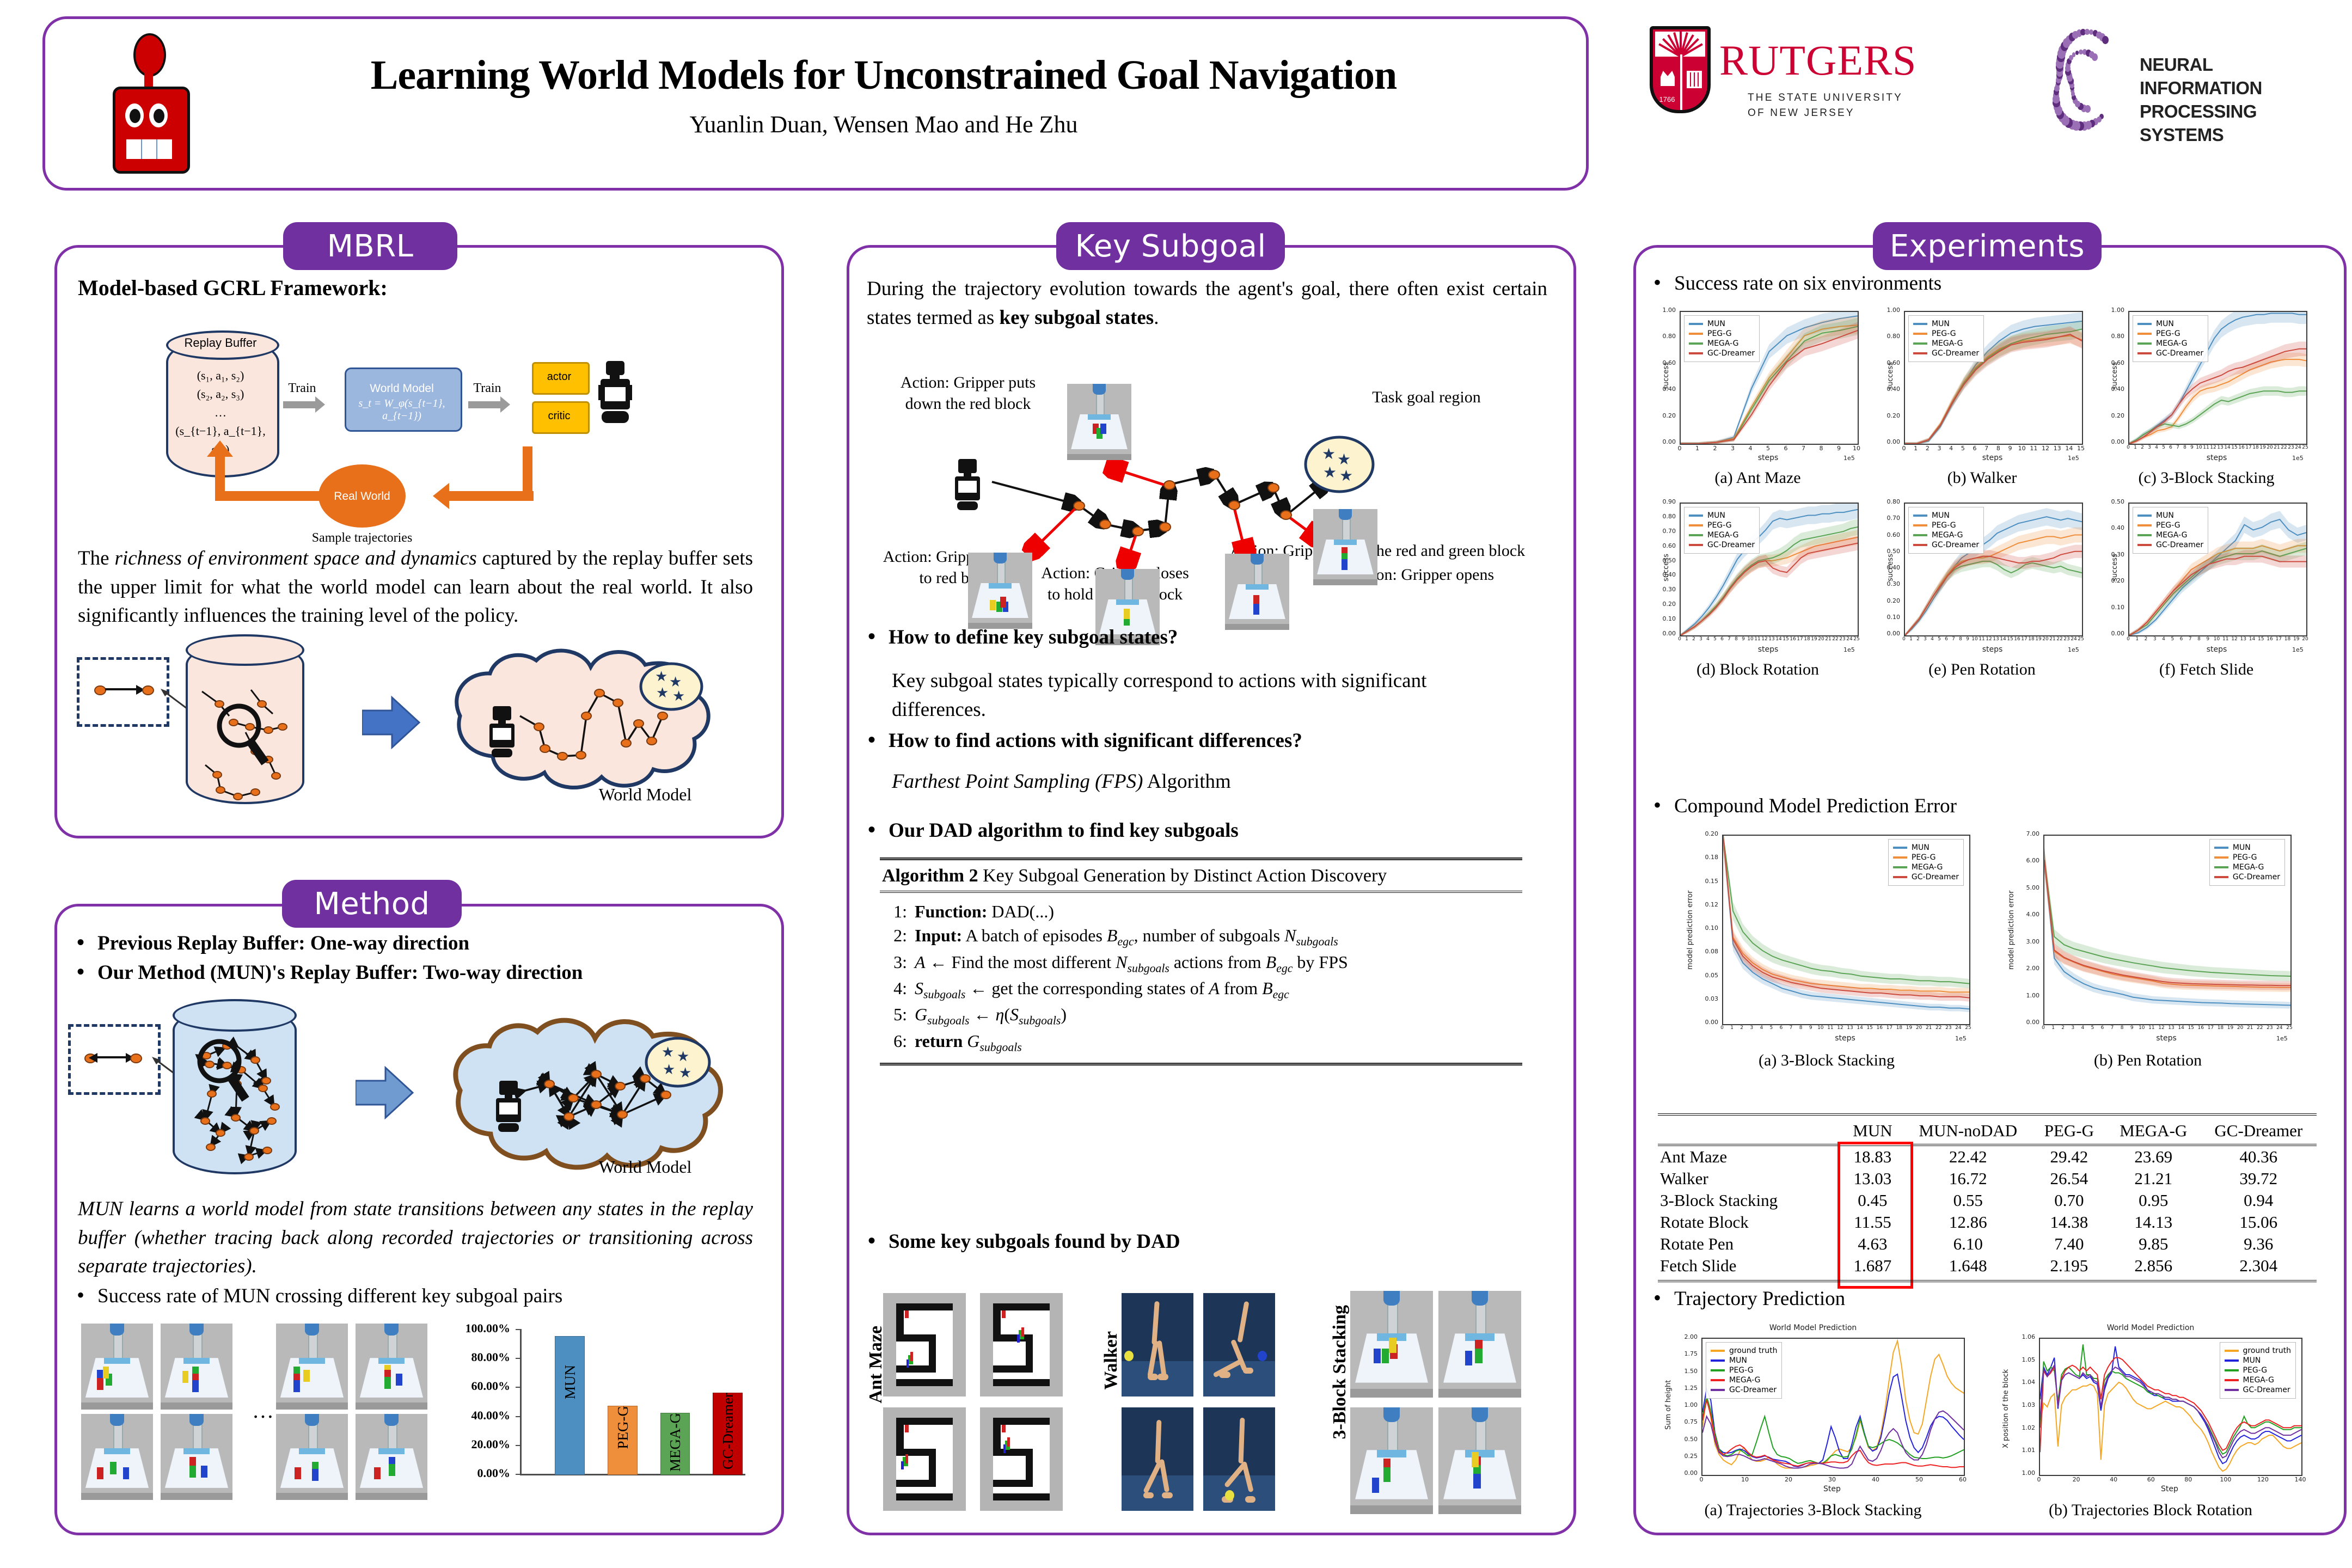 The height and width of the screenshot is (1568, 2352). I want to click on y-tick: 0.70, so click(1669, 531).